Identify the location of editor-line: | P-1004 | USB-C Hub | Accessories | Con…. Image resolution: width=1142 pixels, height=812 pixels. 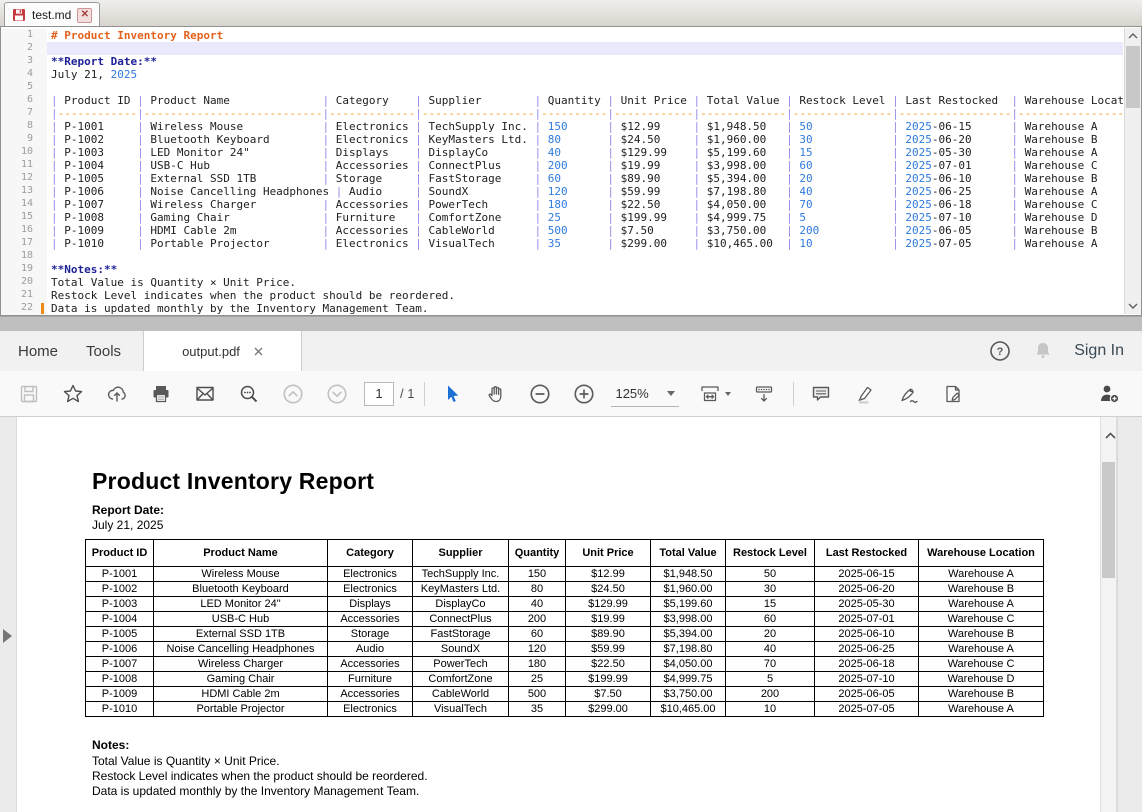
(574, 165).